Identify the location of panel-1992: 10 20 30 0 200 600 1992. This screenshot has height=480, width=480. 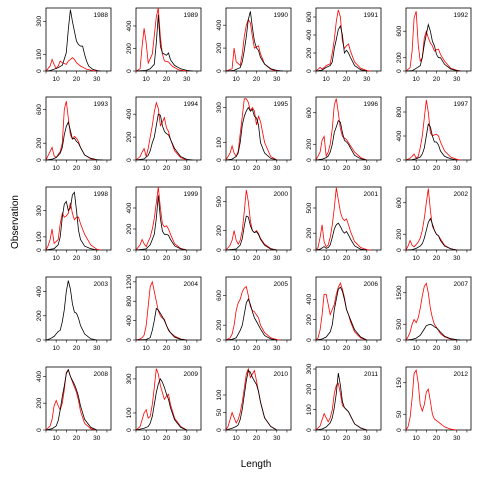
(434, 45).